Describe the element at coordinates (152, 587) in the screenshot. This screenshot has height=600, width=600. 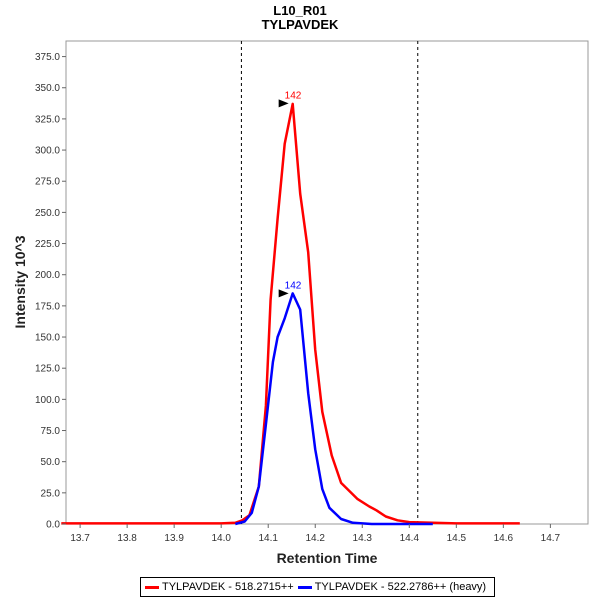
I see `legend-swatch-light` at that location.